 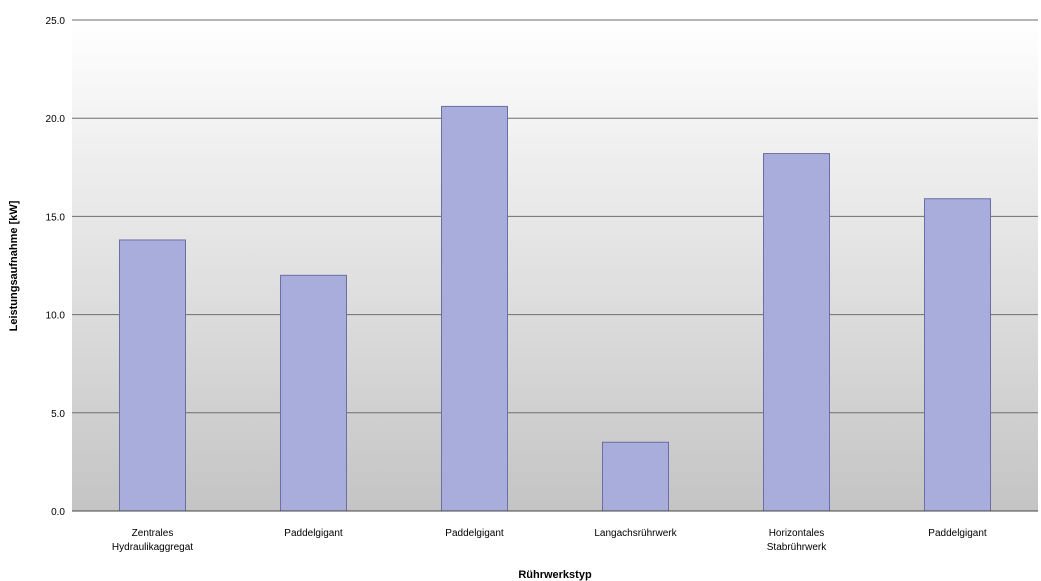 I want to click on x-category-label: Zentrales Hydraulikaggregat, so click(x=152, y=540).